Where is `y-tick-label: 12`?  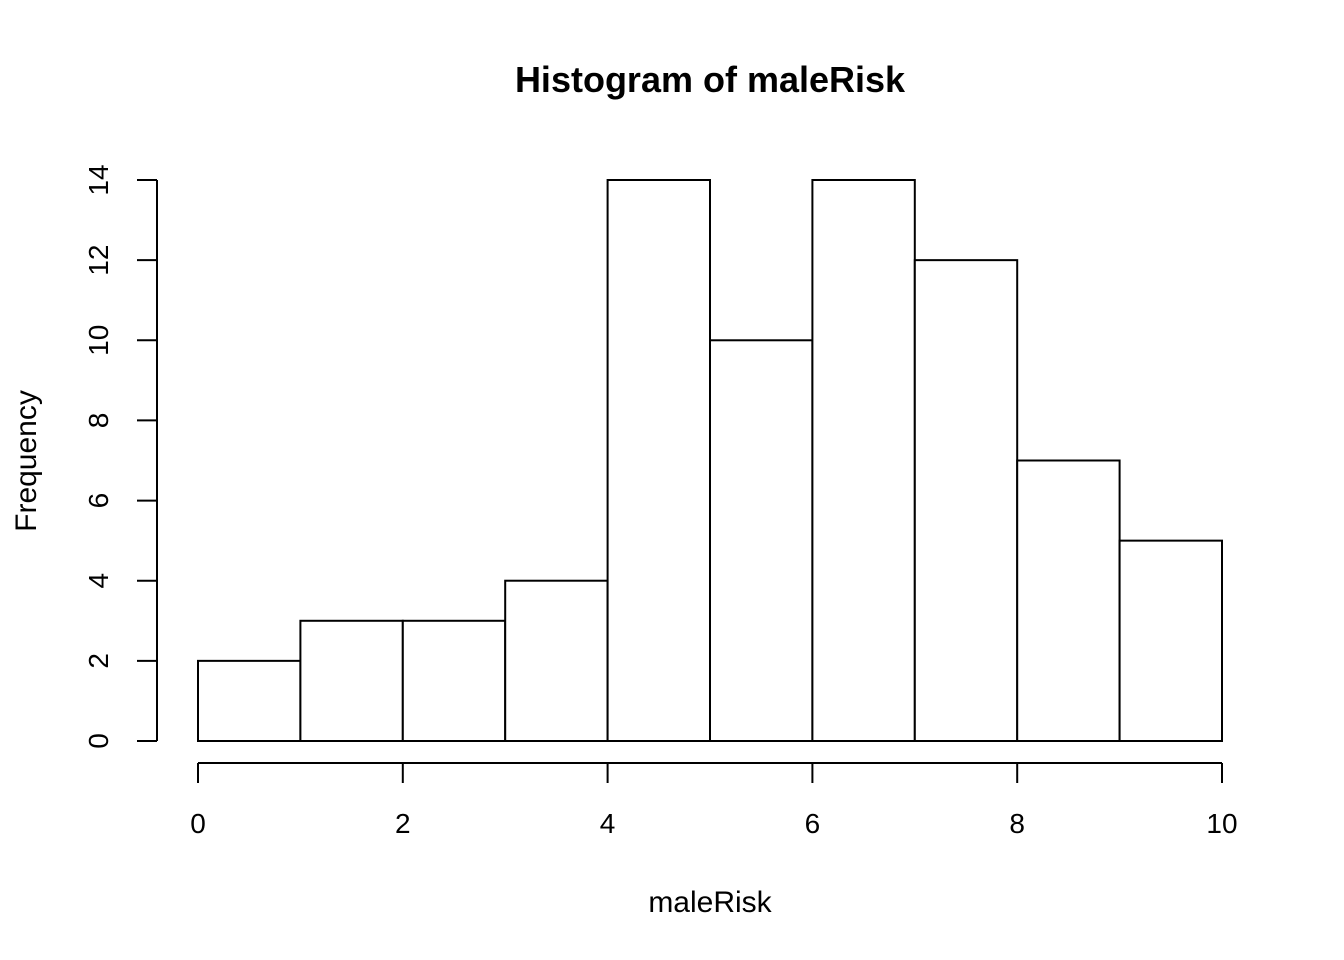 y-tick-label: 12 is located at coordinates (98, 260).